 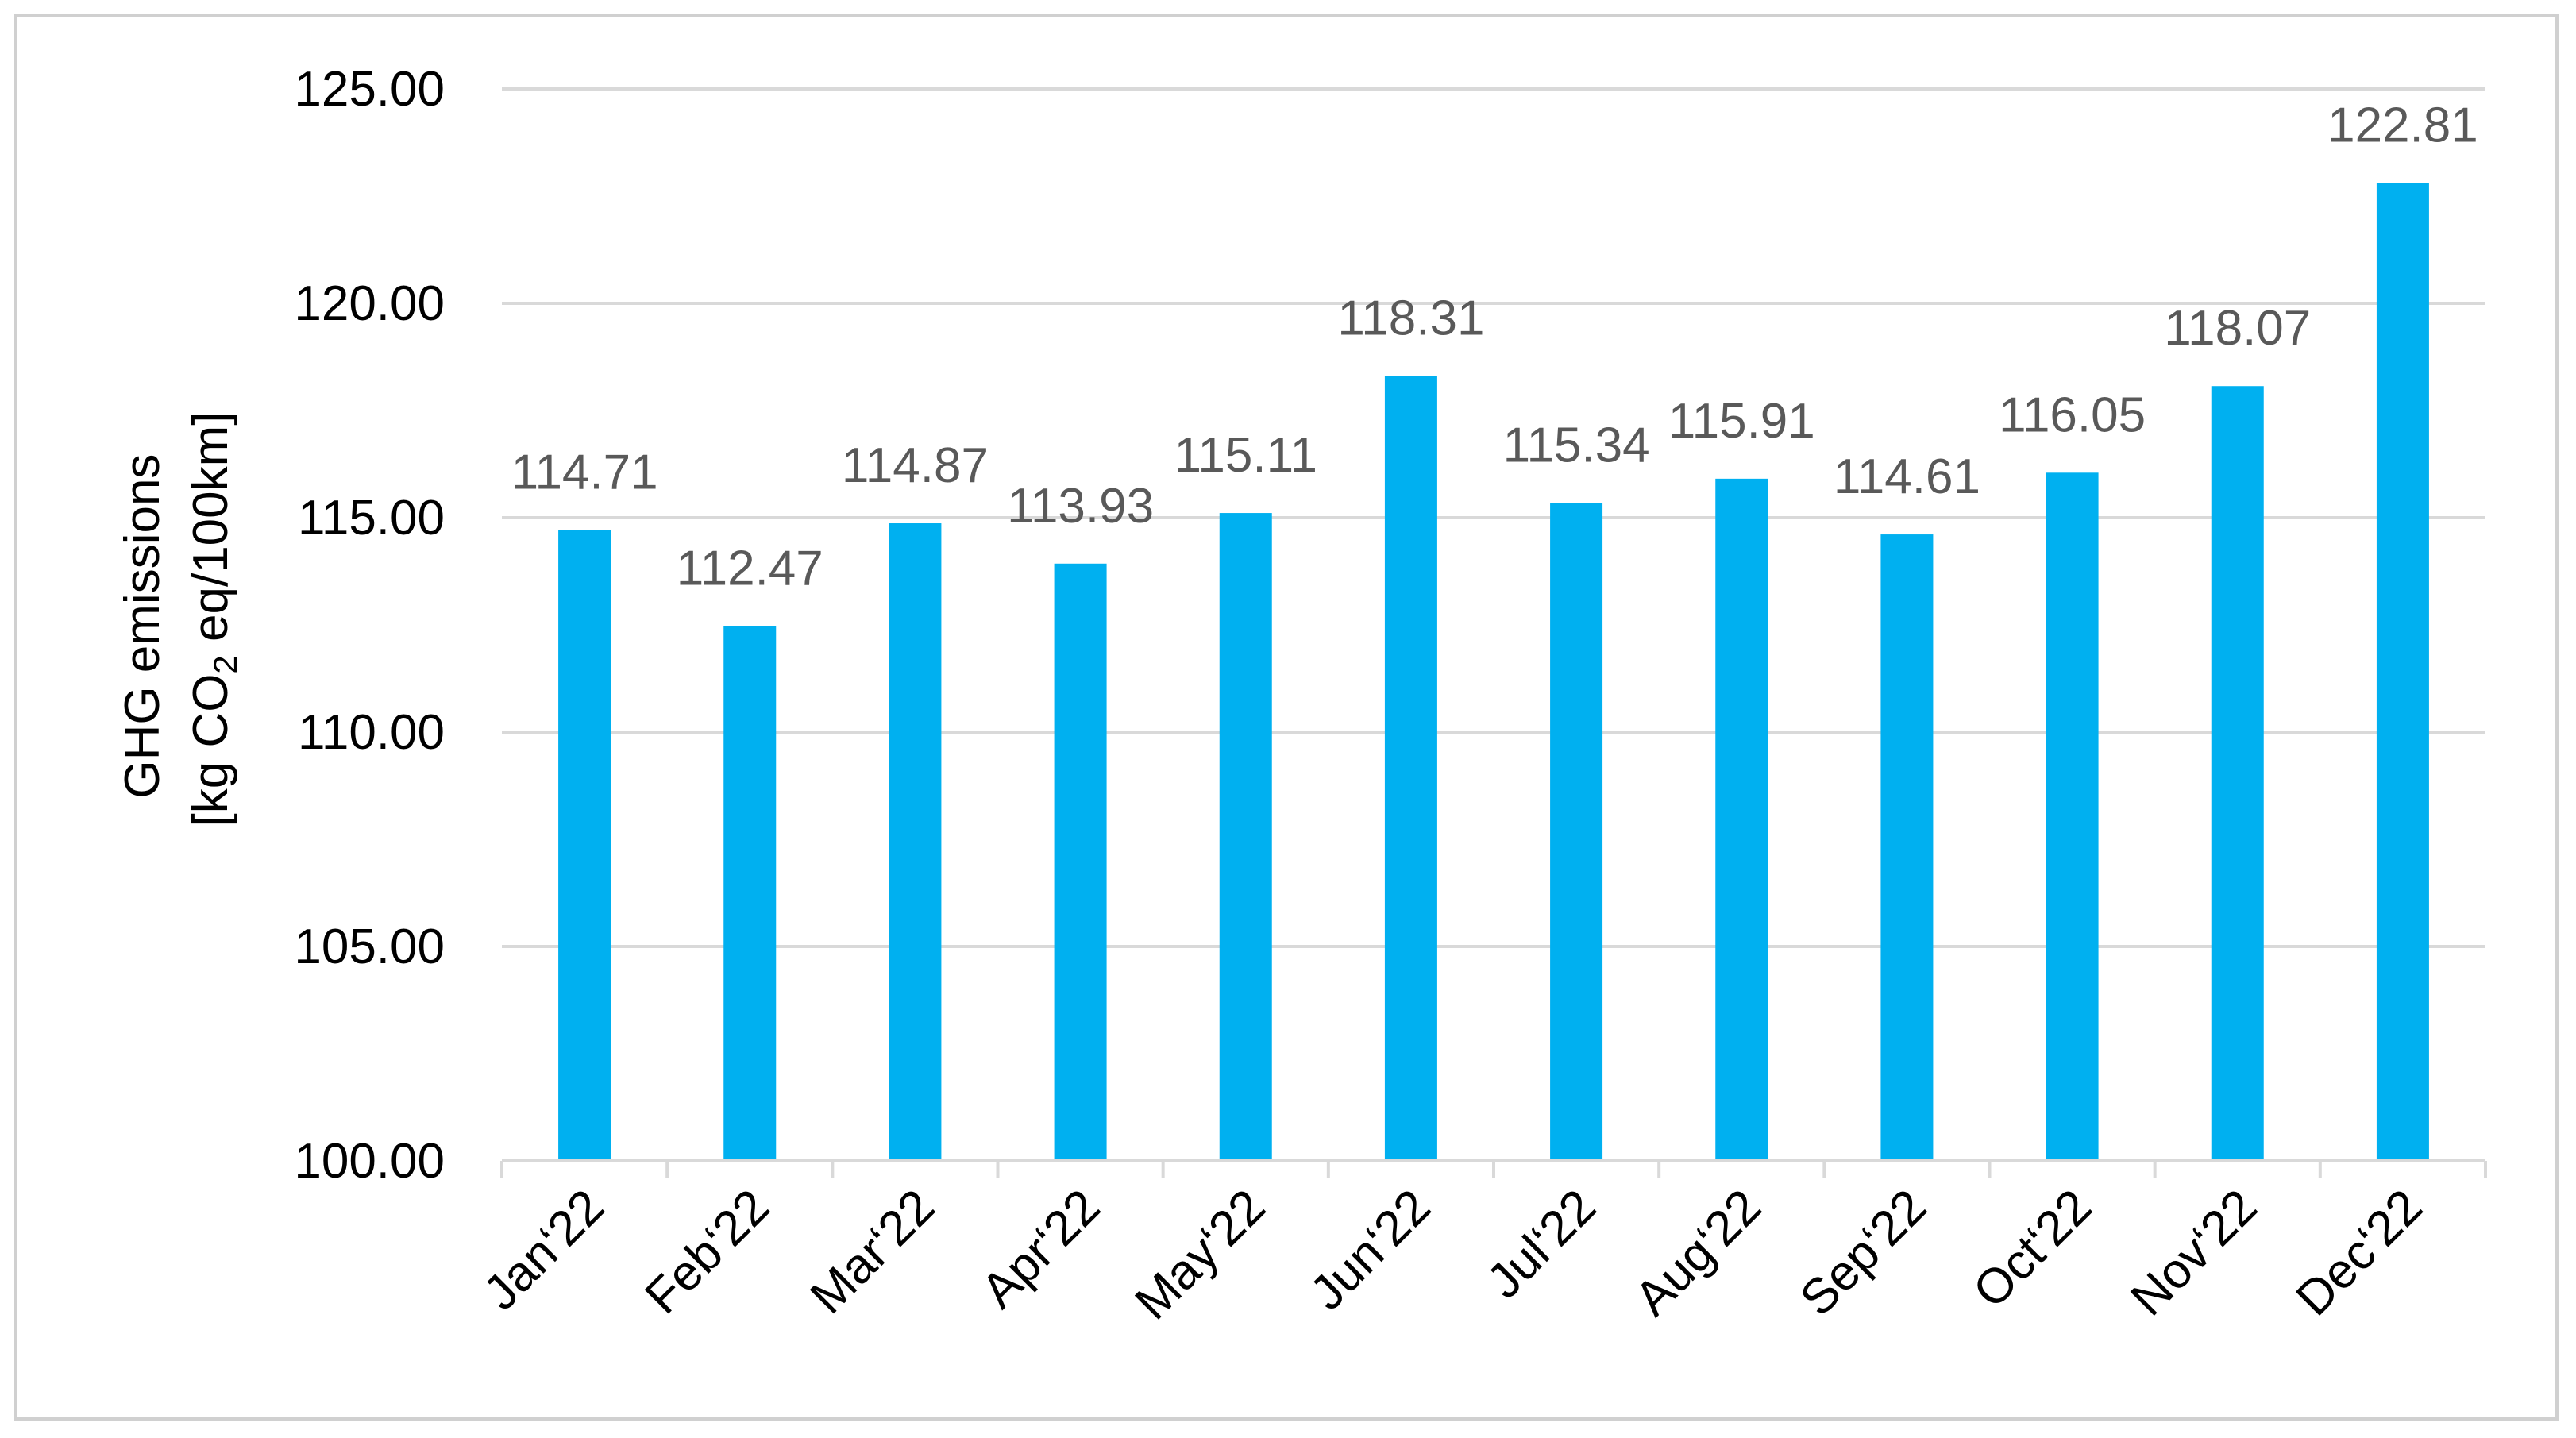 I want to click on x-tick-label: Mar‘22, so click(x=873, y=1251).